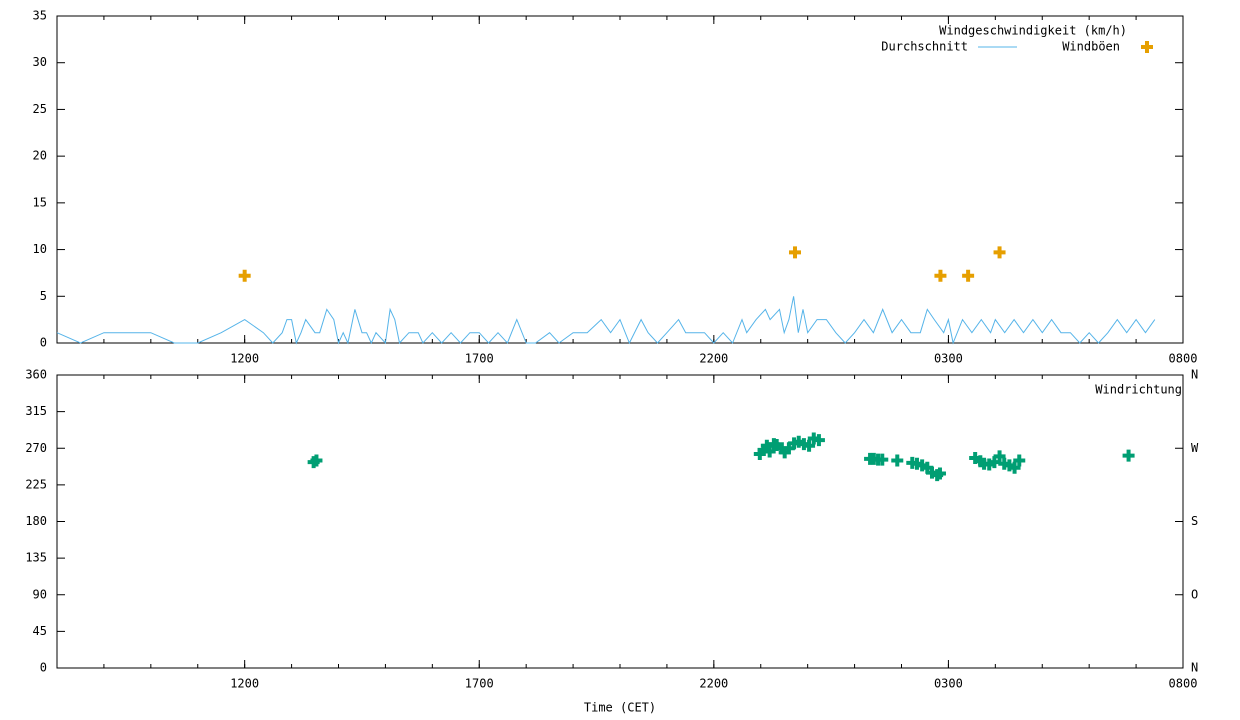 This screenshot has width=1240, height=720. I want to click on legend-label: Durchschnitt, so click(924, 47).